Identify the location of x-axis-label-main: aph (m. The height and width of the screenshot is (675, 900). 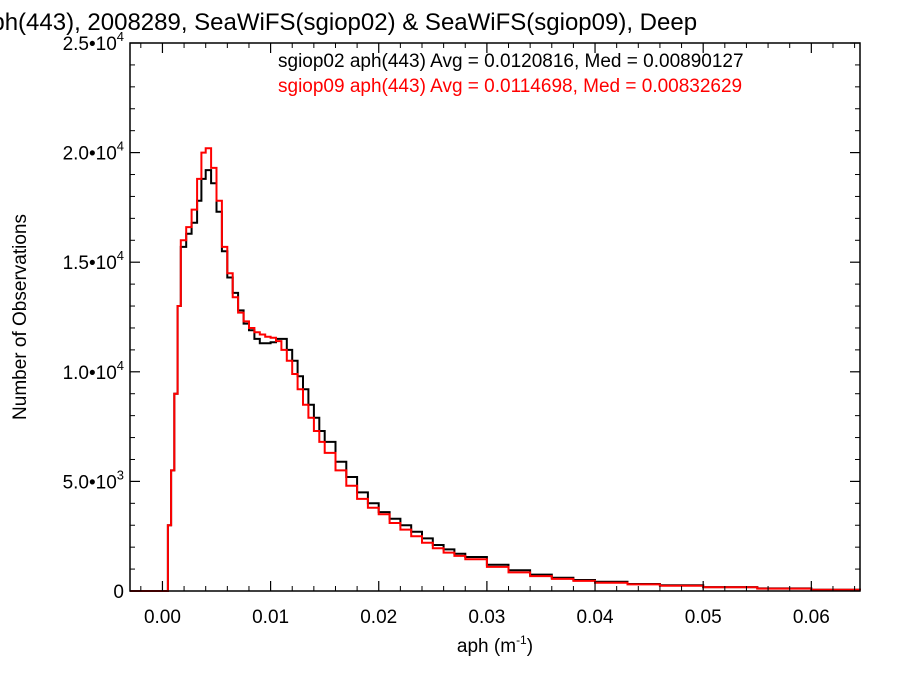
(486, 646).